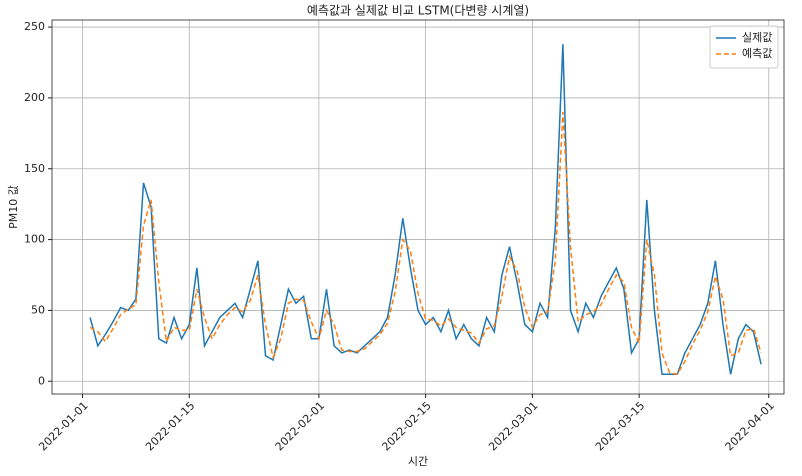  What do you see at coordinates (418, 461) in the screenshot?
I see `x-axis-label: 시간` at bounding box center [418, 461].